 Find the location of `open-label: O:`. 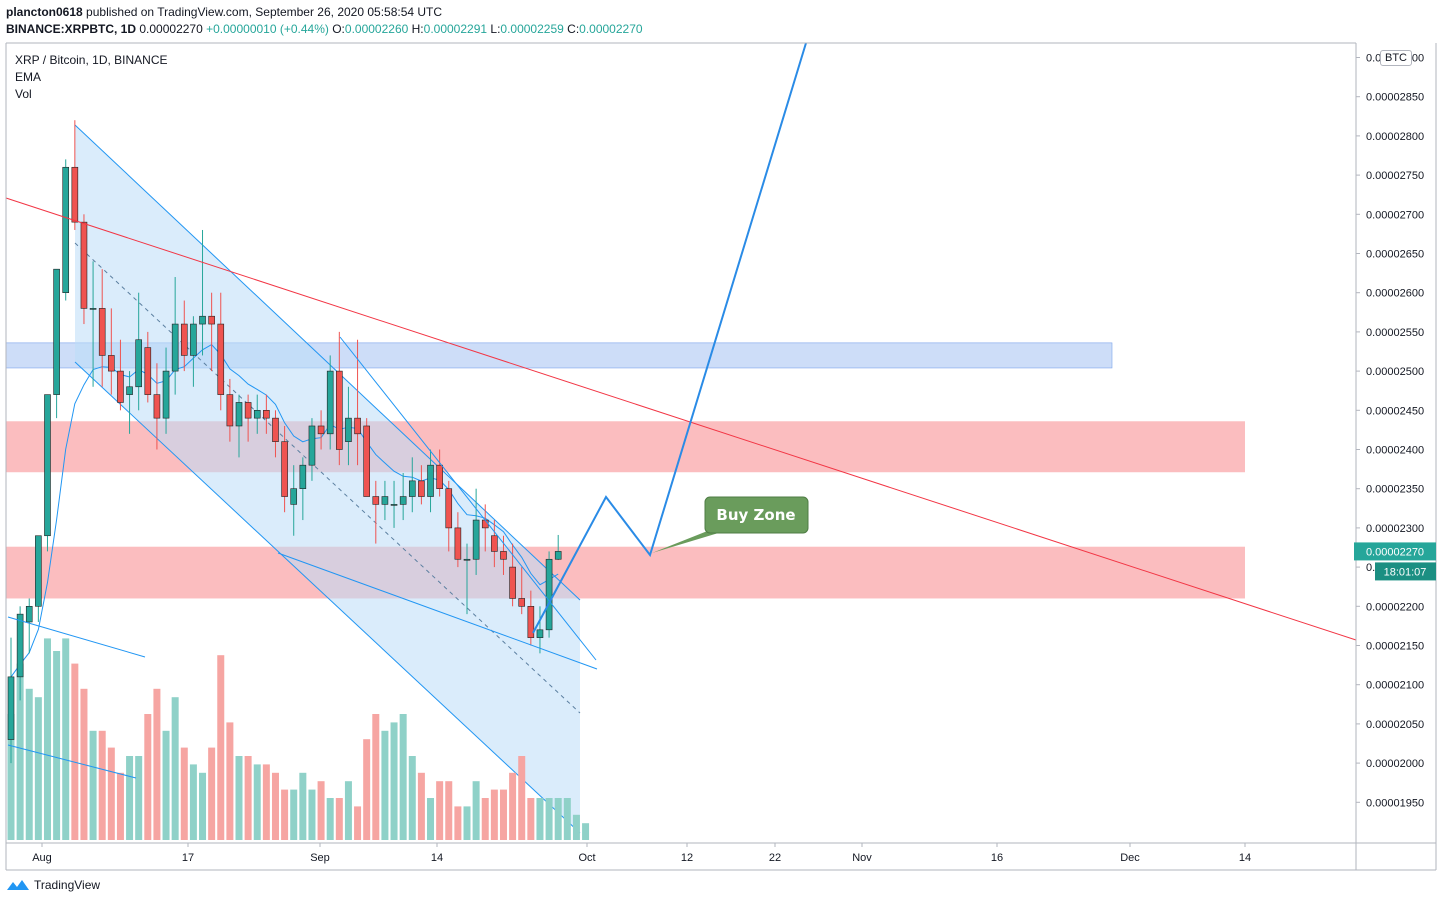

open-label: O: is located at coordinates (338, 29).